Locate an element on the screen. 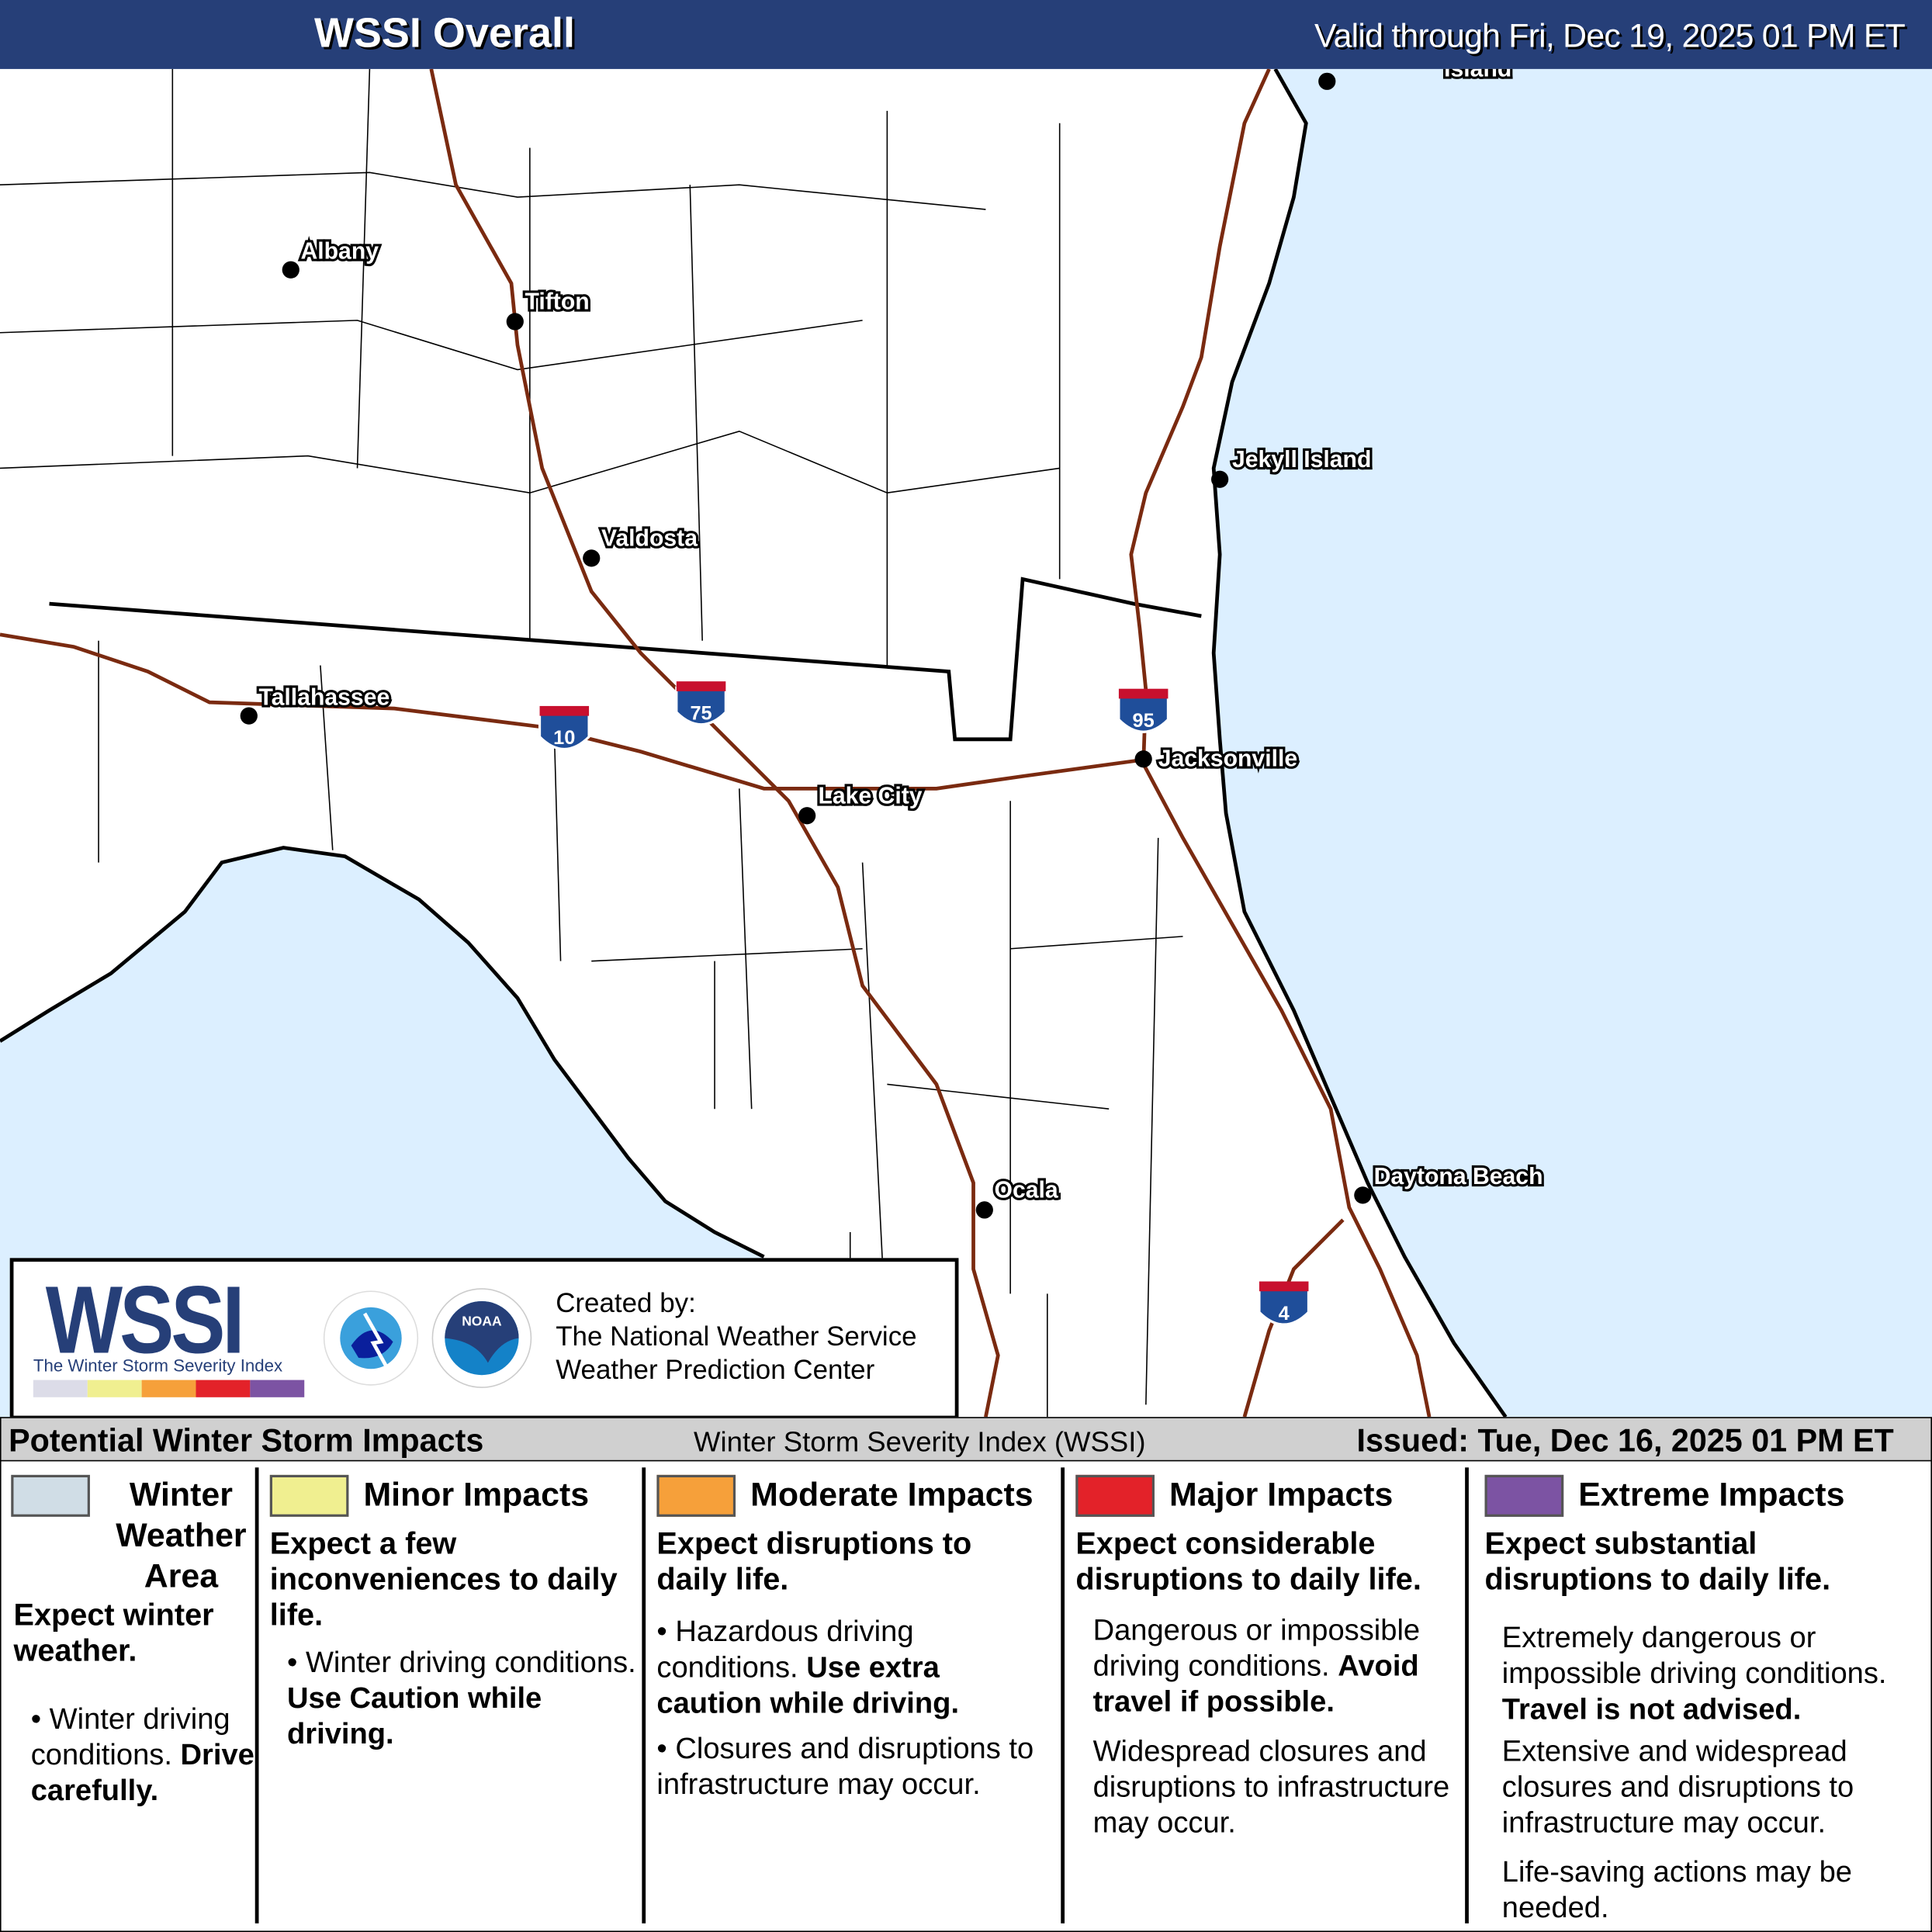 This screenshot has width=1932, height=1932. issued-time: Issued: Tue, Dec 16, 2025 01 PM ET is located at coordinates (1625, 1440).